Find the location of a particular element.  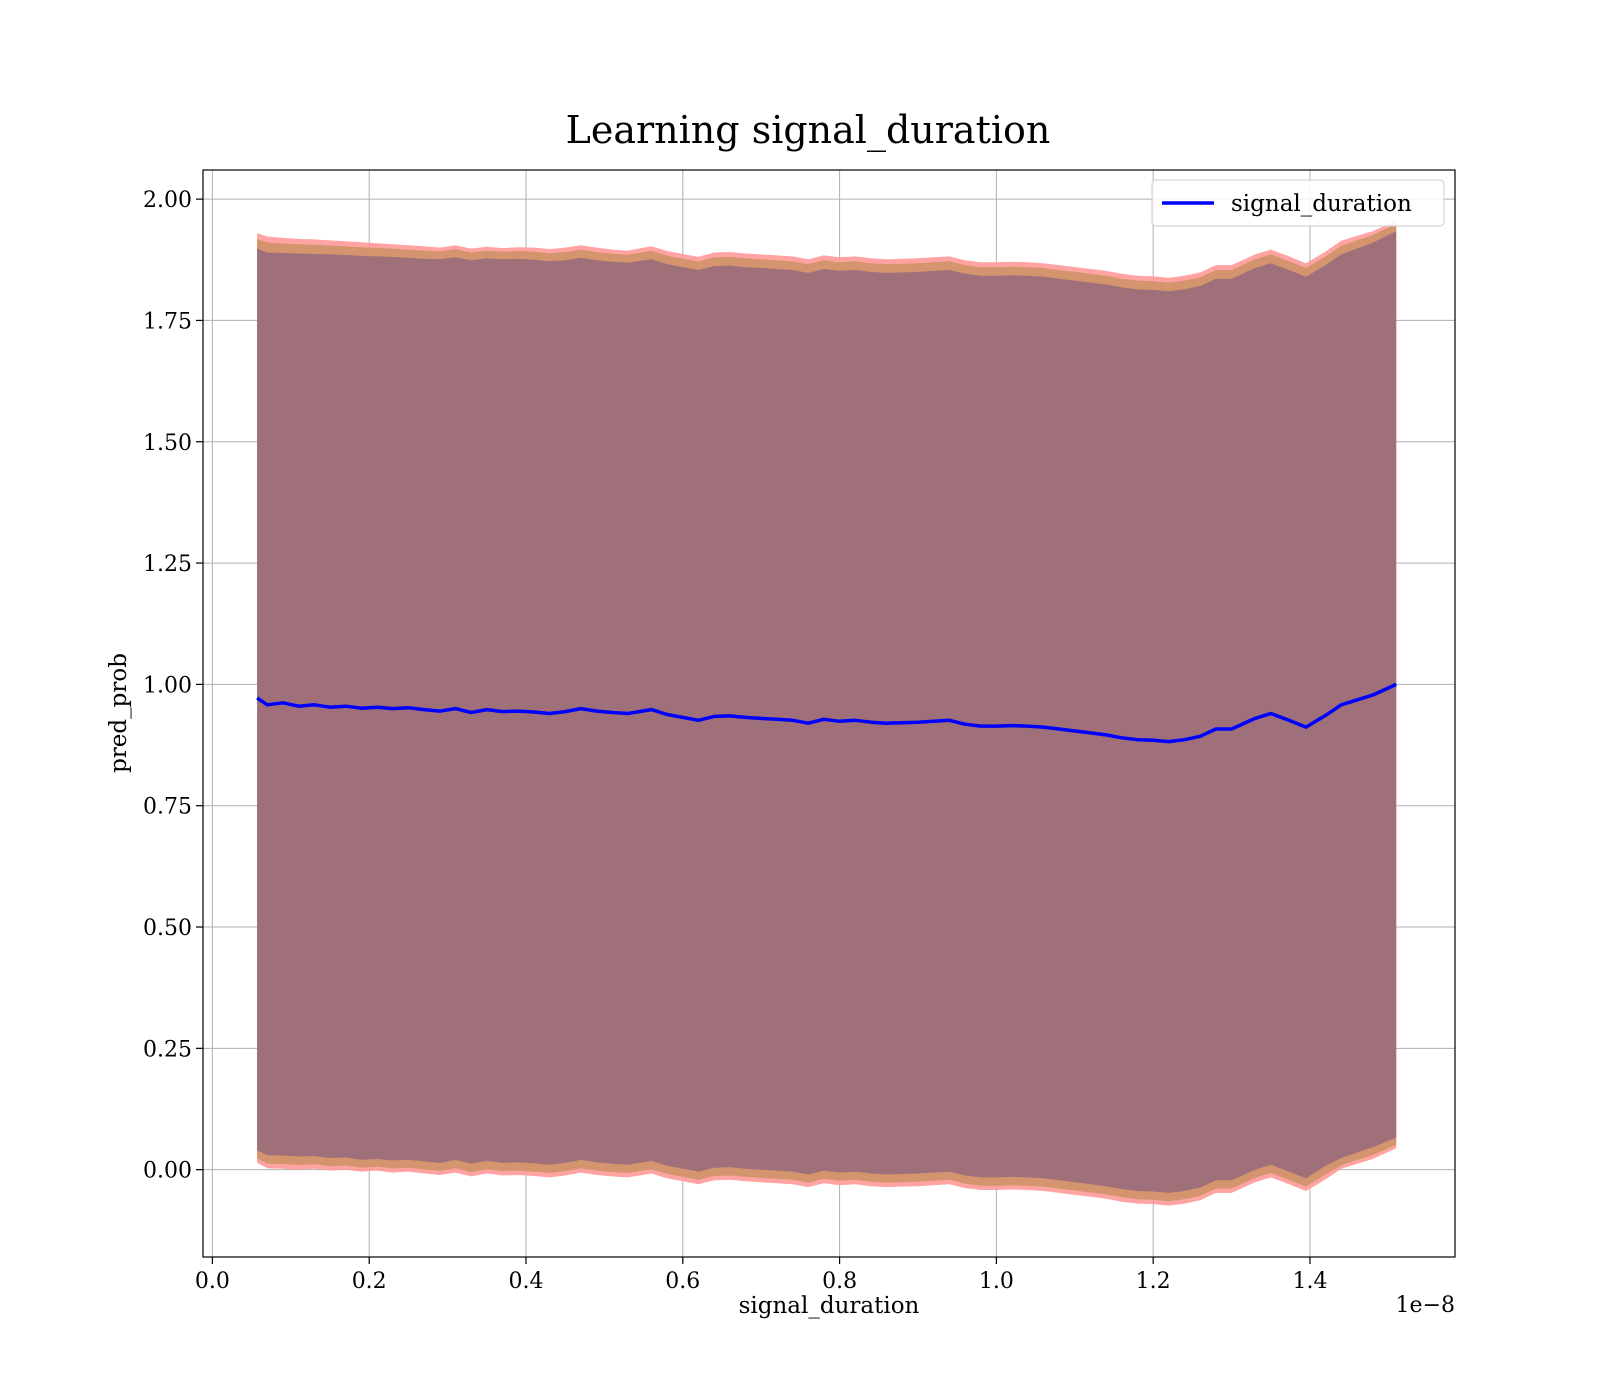

y-tick-label: 1.75 is located at coordinates (167, 321).